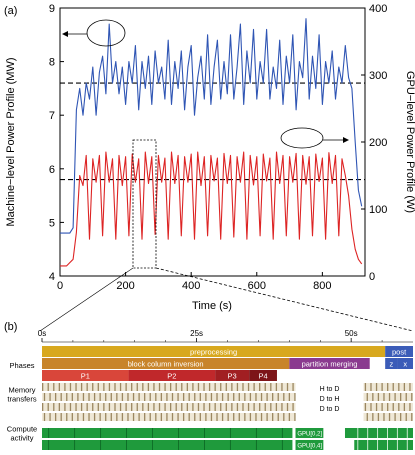 Image resolution: width=415 pixels, height=455 pixels. Describe the element at coordinates (144, 204) in the screenshot. I see `zoom-region-box` at that location.